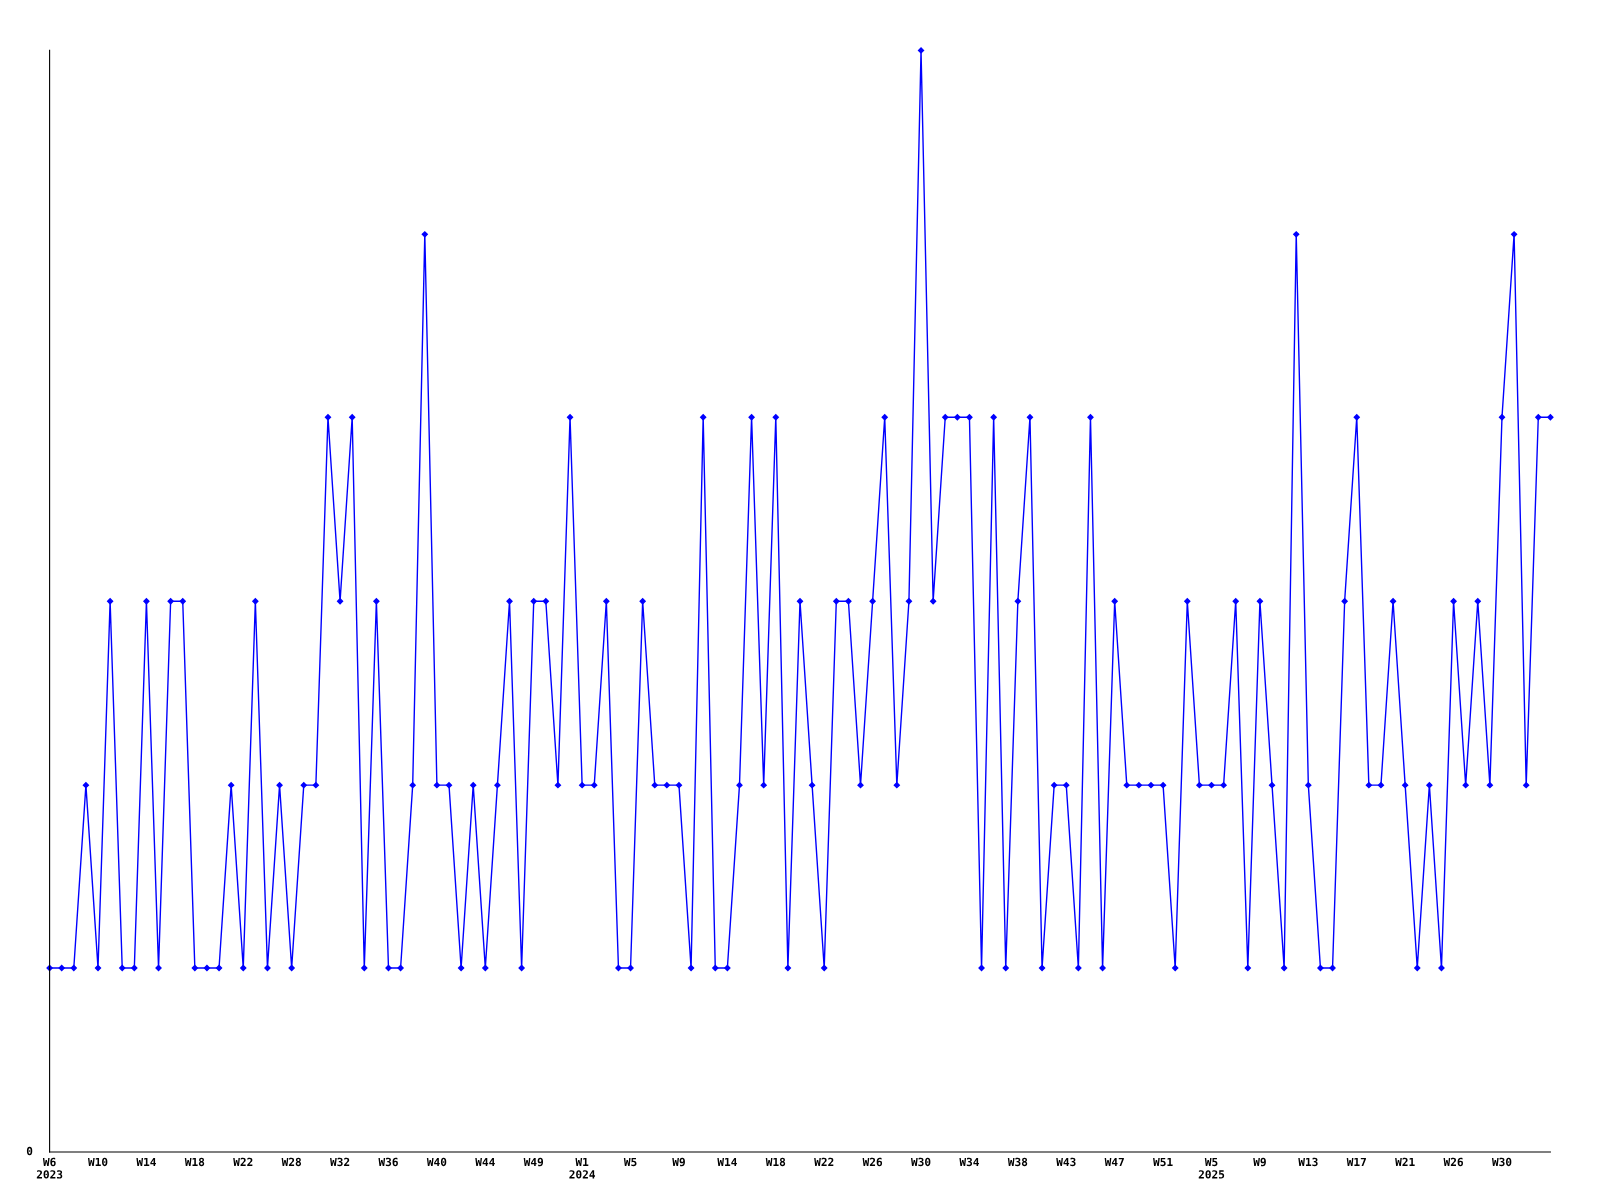 The image size is (1600, 1200). What do you see at coordinates (29, 1151) in the screenshot?
I see `text: 0` at bounding box center [29, 1151].